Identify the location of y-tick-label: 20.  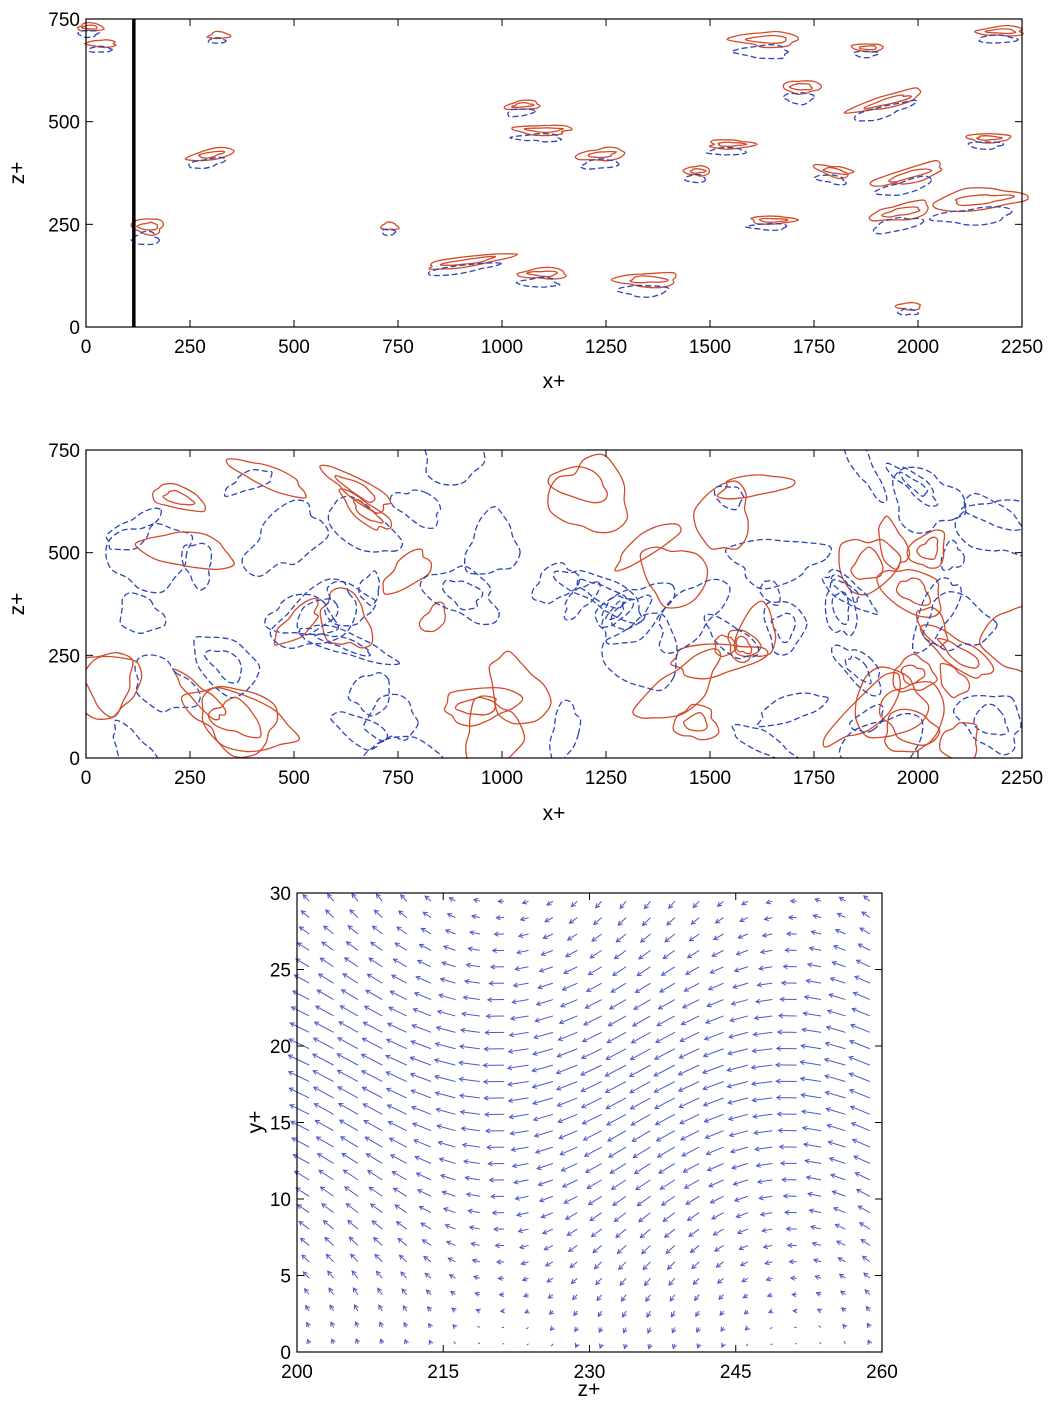
(280, 1047).